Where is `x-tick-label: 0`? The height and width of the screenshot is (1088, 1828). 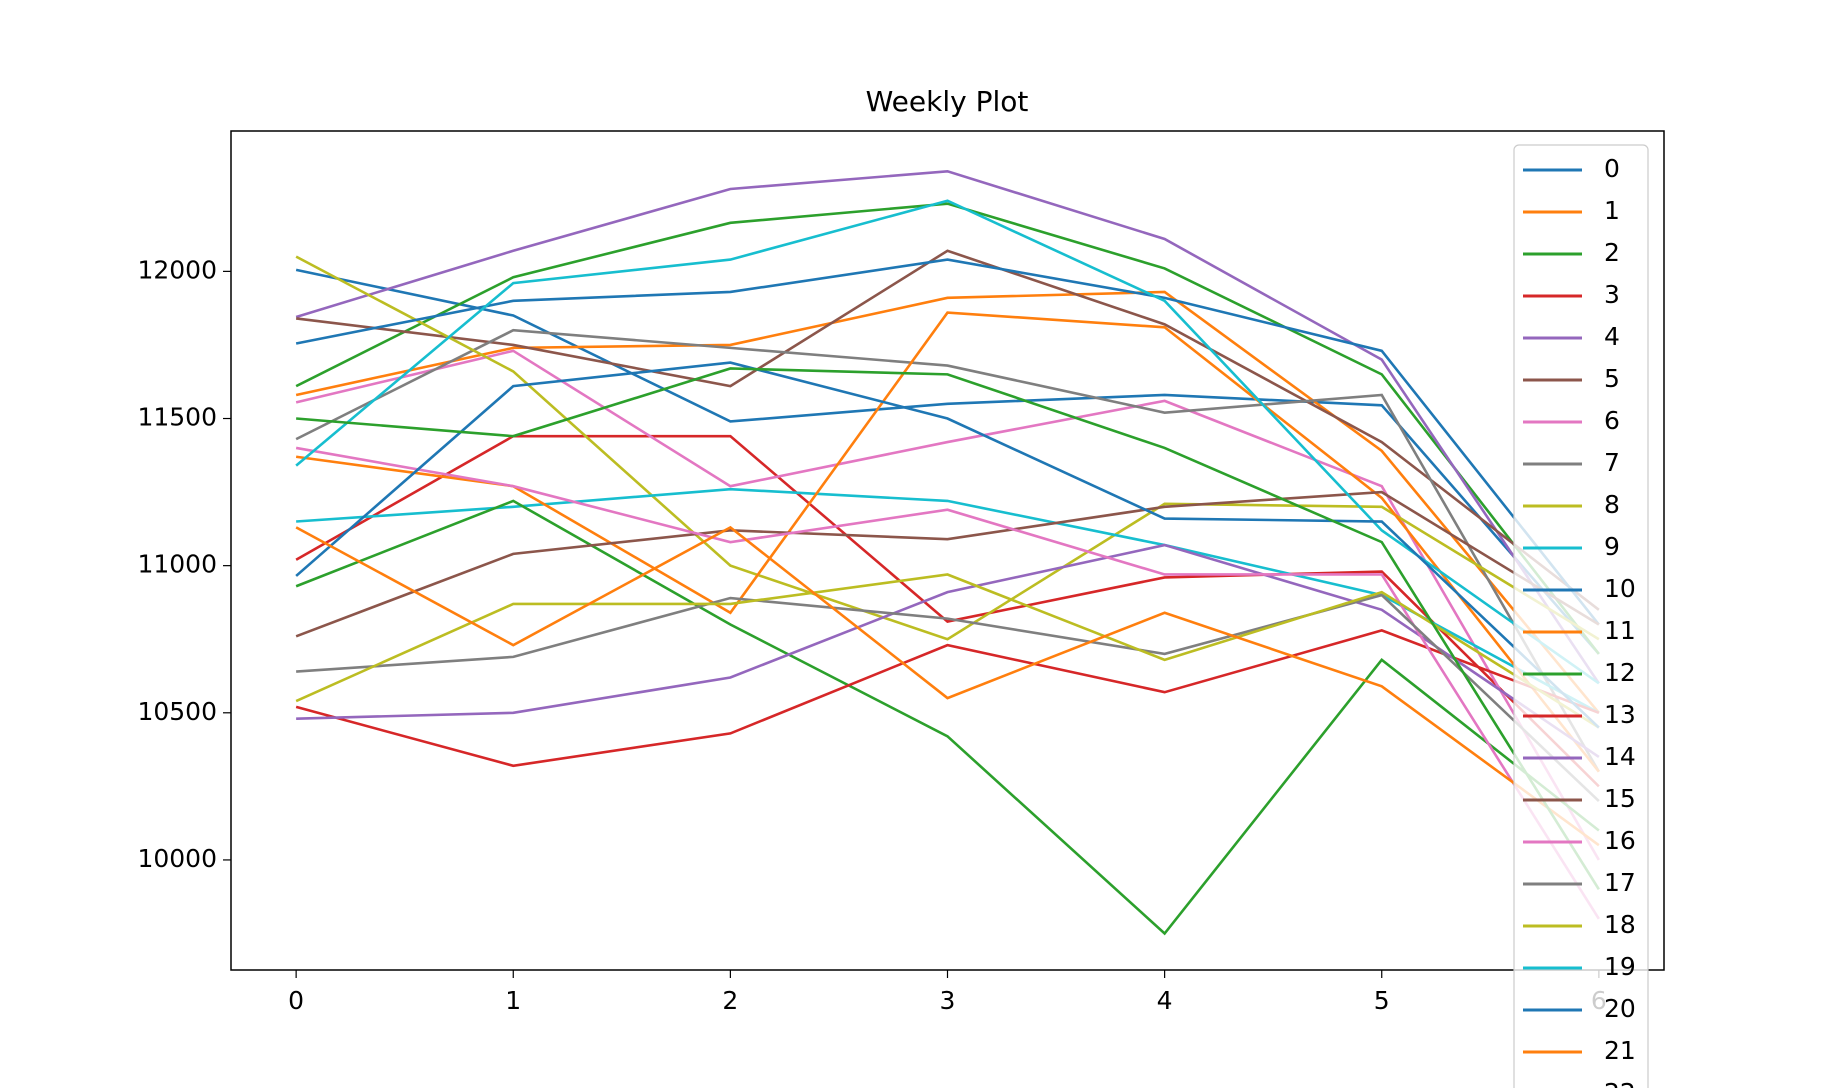 x-tick-label: 0 is located at coordinates (296, 1000).